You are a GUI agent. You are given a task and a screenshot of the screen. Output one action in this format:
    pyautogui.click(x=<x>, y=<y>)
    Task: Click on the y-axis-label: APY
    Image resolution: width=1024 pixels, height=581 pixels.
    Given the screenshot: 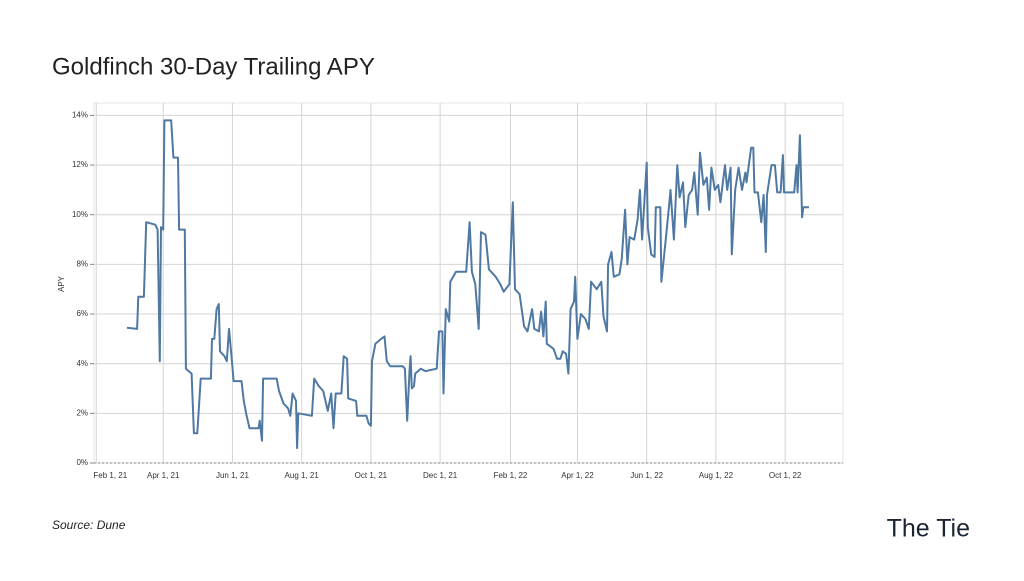 What is the action you would take?
    pyautogui.click(x=61, y=283)
    